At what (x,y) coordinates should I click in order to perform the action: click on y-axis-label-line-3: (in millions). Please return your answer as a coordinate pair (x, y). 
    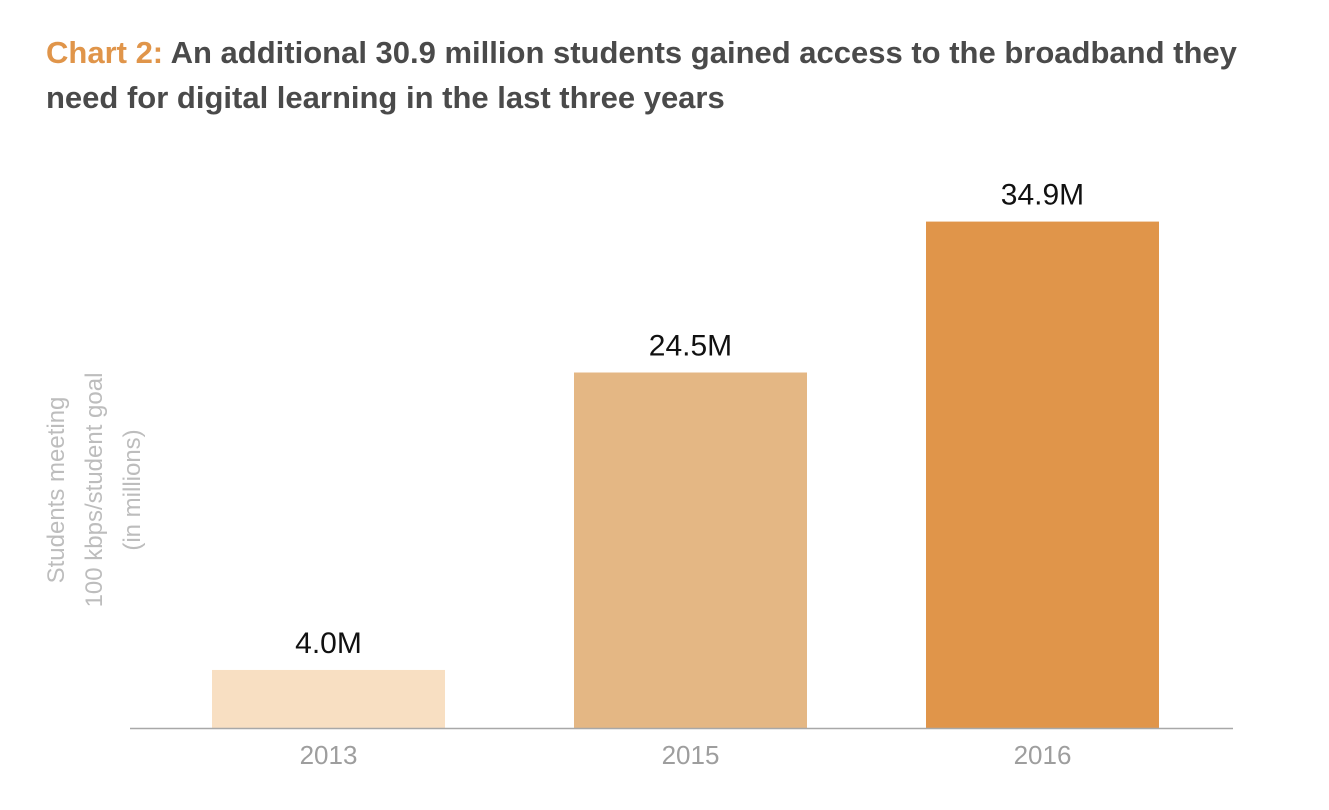
    Looking at the image, I should click on (132, 489).